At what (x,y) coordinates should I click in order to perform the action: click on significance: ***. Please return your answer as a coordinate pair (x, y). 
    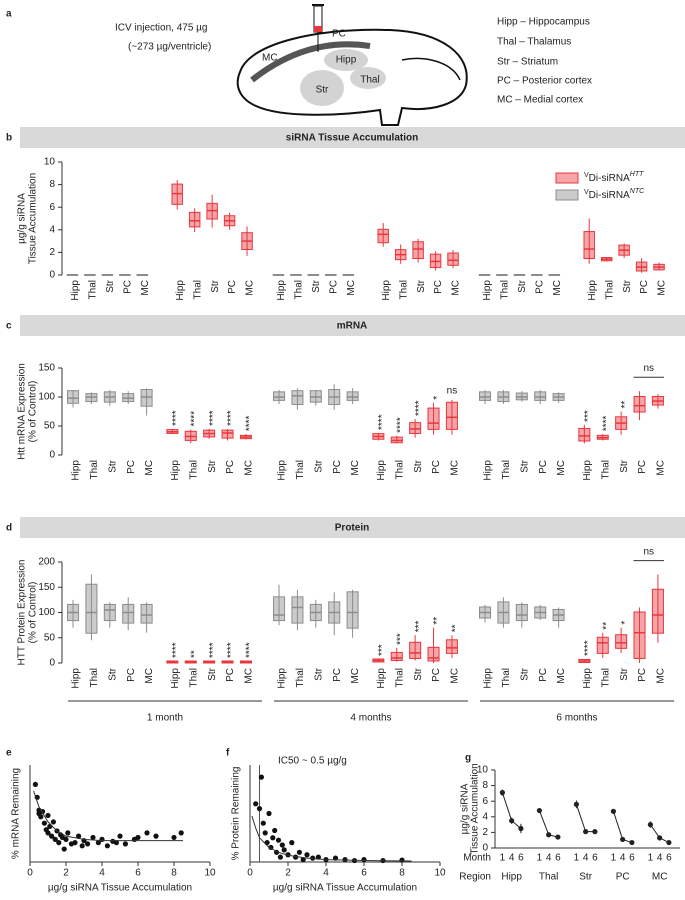
    Looking at the image, I should click on (382, 650).